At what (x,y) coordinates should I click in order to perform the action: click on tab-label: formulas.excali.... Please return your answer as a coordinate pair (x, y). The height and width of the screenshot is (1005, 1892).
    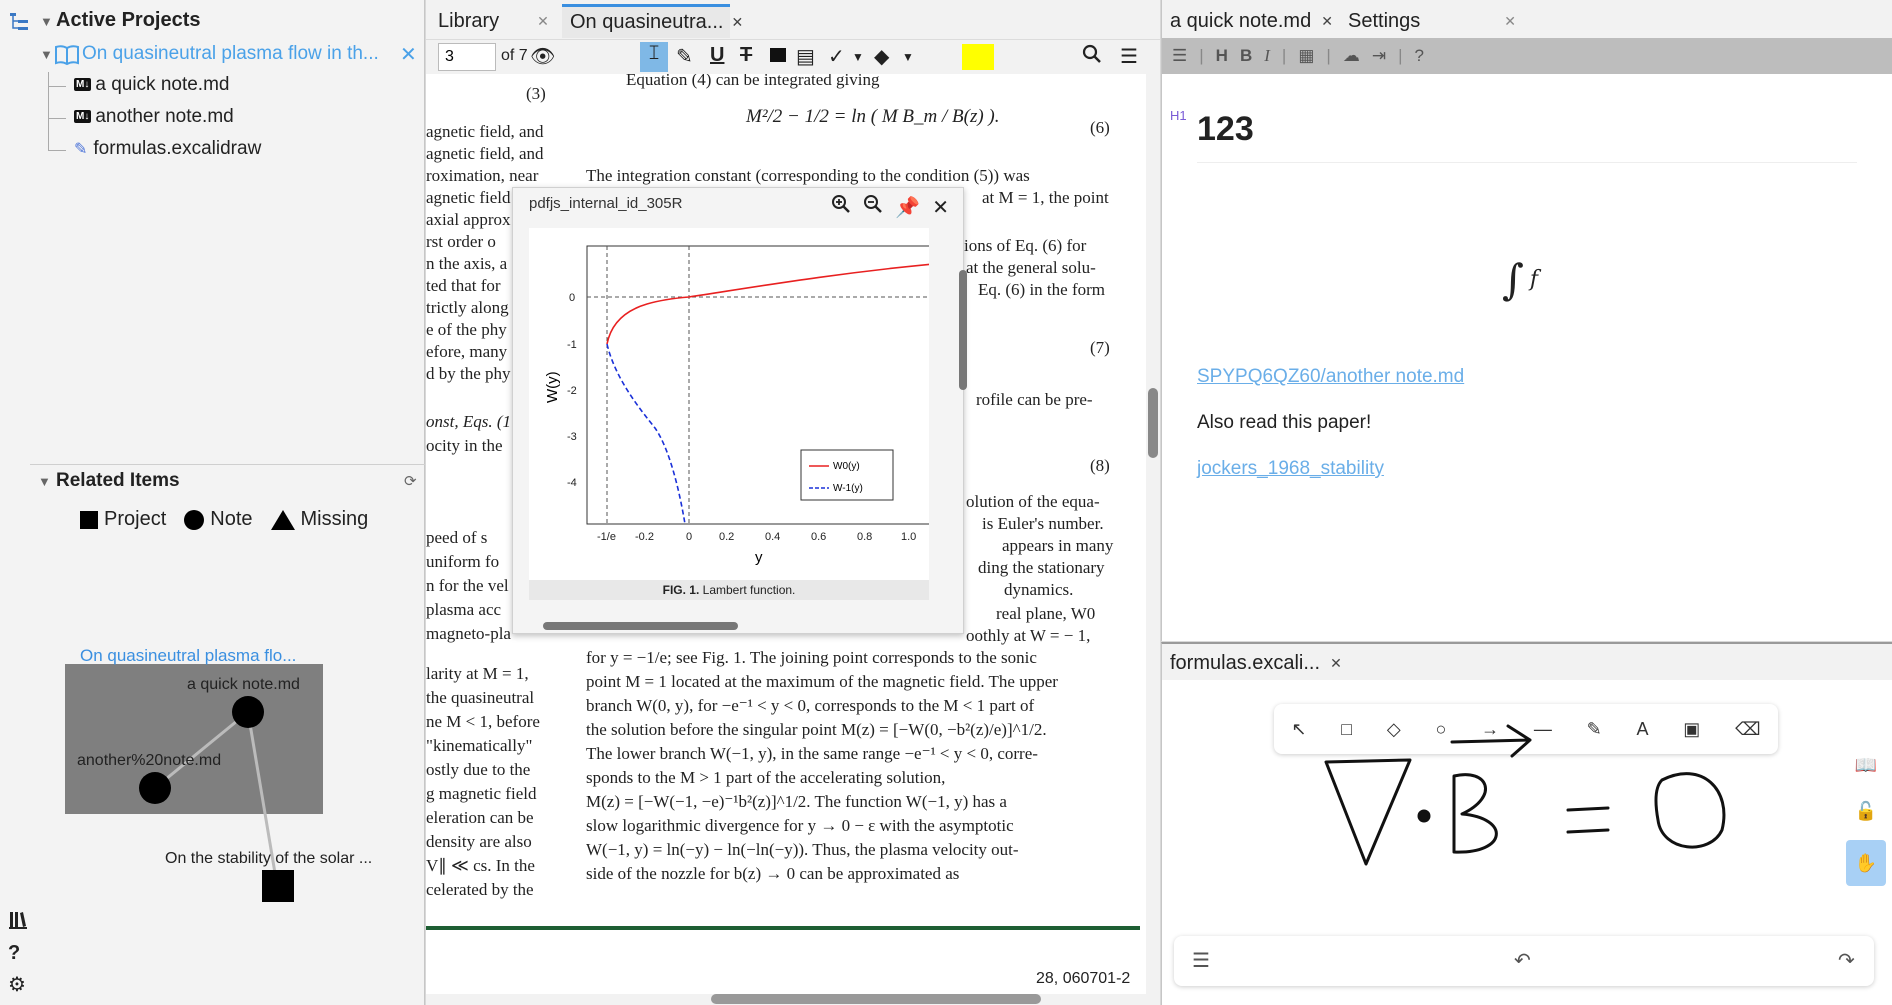
    Looking at the image, I should click on (1245, 662).